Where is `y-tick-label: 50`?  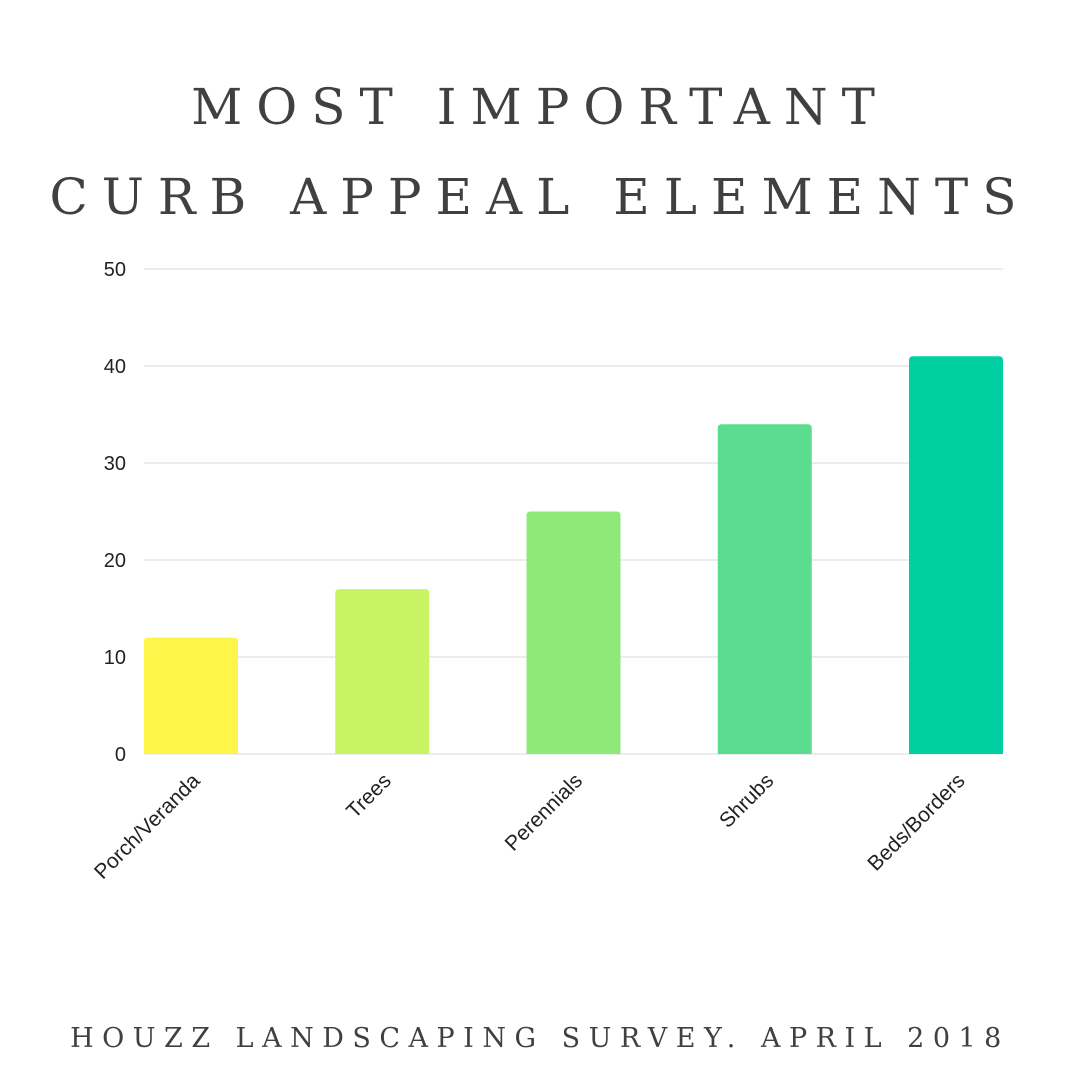
y-tick-label: 50 is located at coordinates (115, 270).